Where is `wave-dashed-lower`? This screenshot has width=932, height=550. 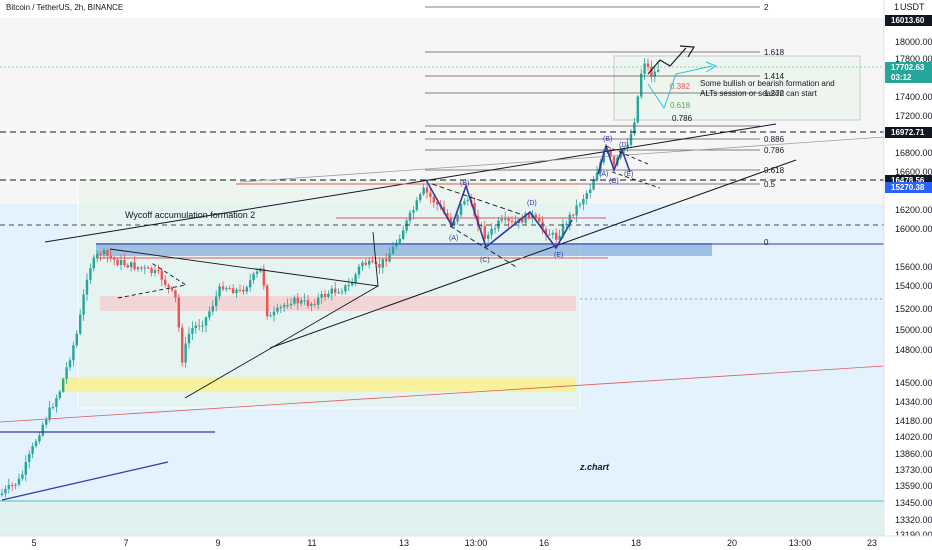
wave-dashed-lower is located at coordinates (484, 247).